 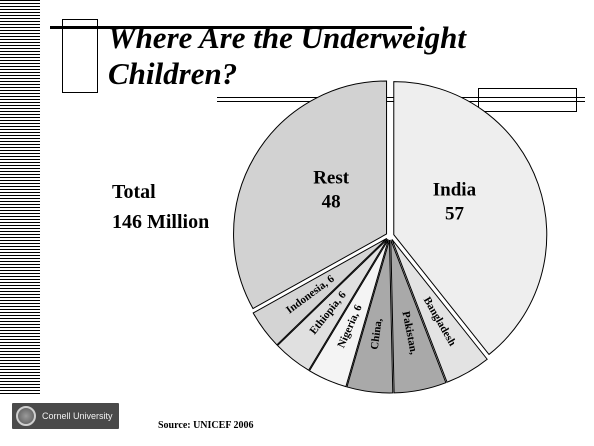 What do you see at coordinates (20, 197) in the screenshot?
I see `decorative-stripes` at bounding box center [20, 197].